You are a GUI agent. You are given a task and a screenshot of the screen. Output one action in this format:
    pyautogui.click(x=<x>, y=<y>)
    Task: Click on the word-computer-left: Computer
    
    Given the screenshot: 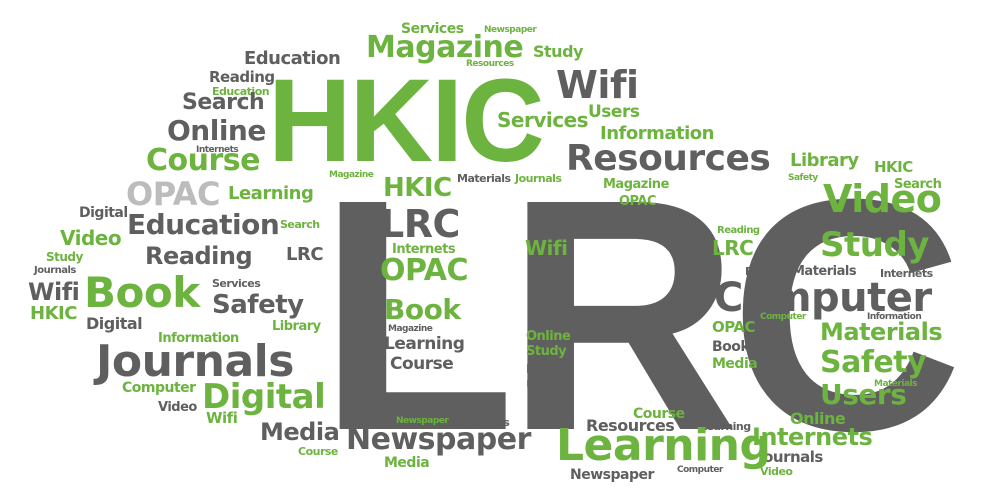 What is the action you would take?
    pyautogui.click(x=159, y=388)
    